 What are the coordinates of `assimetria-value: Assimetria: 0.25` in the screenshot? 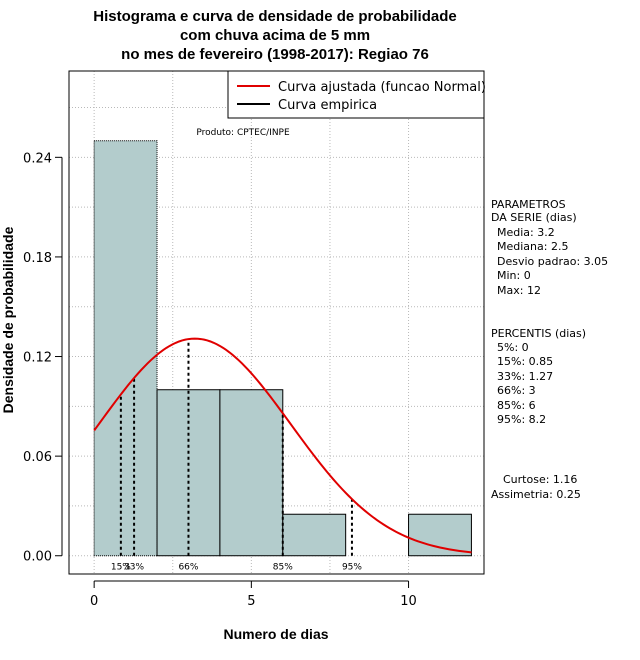 It's located at (536, 494).